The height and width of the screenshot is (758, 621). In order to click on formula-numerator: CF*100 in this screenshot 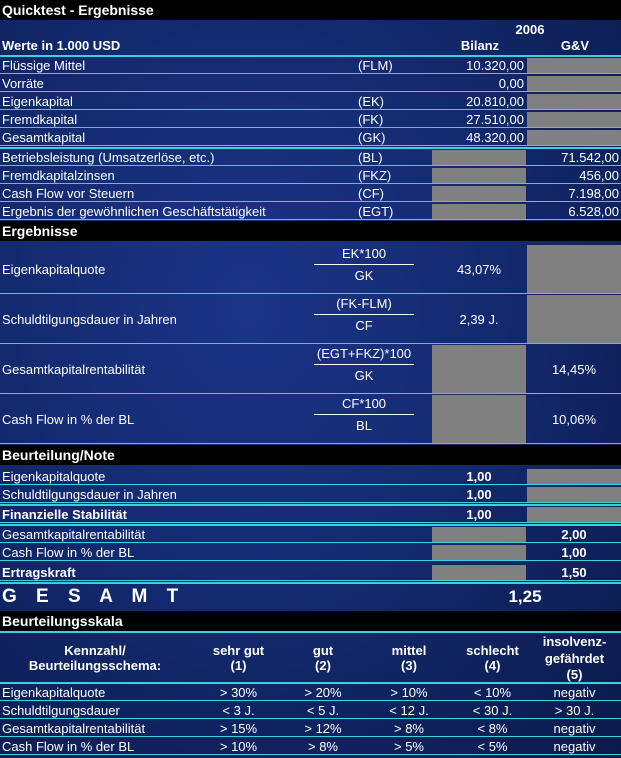, I will do `click(364, 403)`.